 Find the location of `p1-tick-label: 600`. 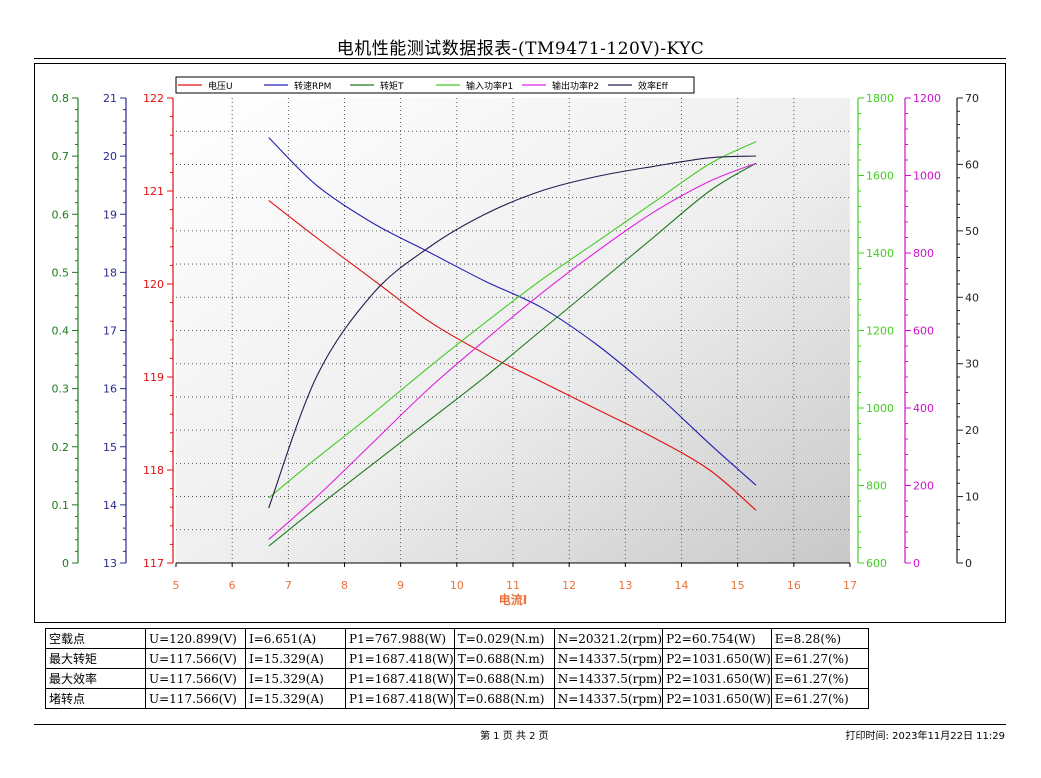

p1-tick-label: 600 is located at coordinates (876, 563).